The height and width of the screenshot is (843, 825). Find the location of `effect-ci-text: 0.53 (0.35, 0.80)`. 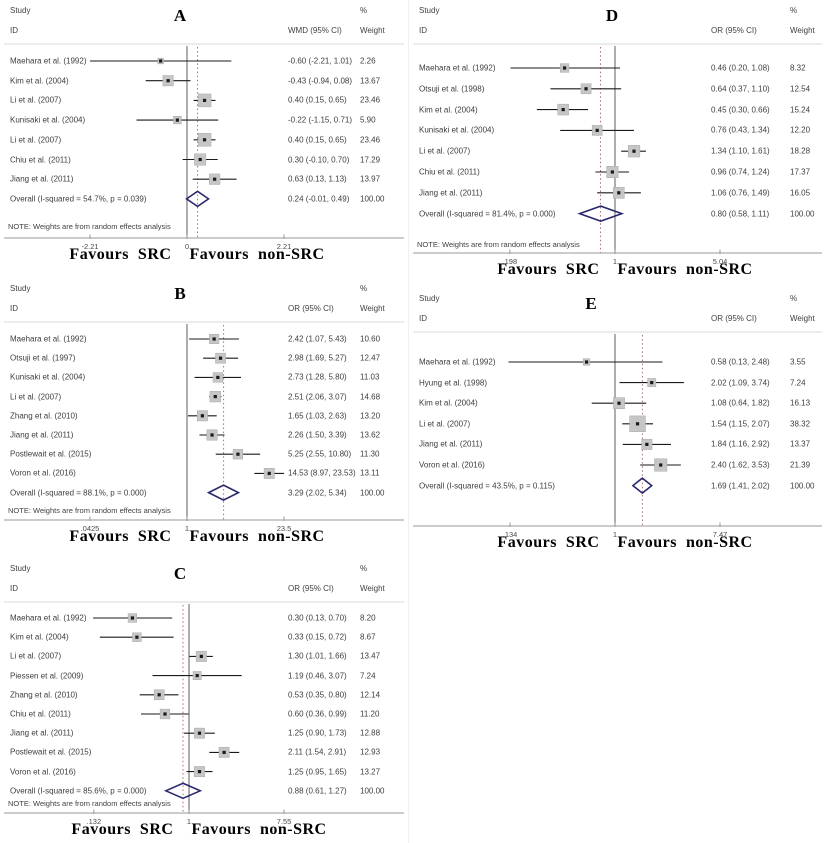

effect-ci-text: 0.53 (0.35, 0.80) is located at coordinates (317, 695).